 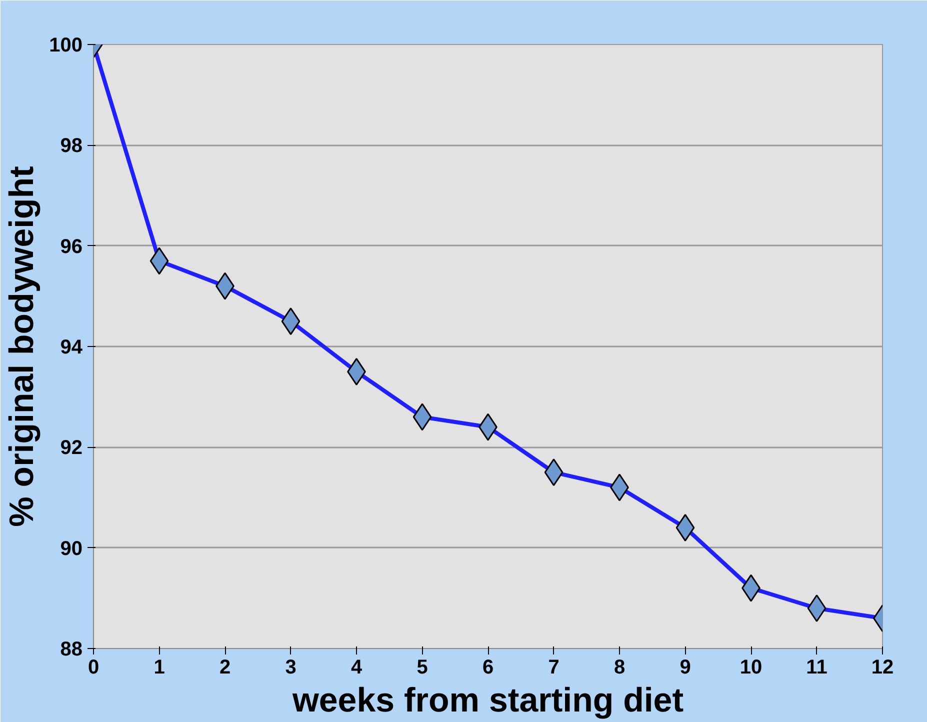 What do you see at coordinates (22, 346) in the screenshot?
I see `y-axis-title: % original bodyweight` at bounding box center [22, 346].